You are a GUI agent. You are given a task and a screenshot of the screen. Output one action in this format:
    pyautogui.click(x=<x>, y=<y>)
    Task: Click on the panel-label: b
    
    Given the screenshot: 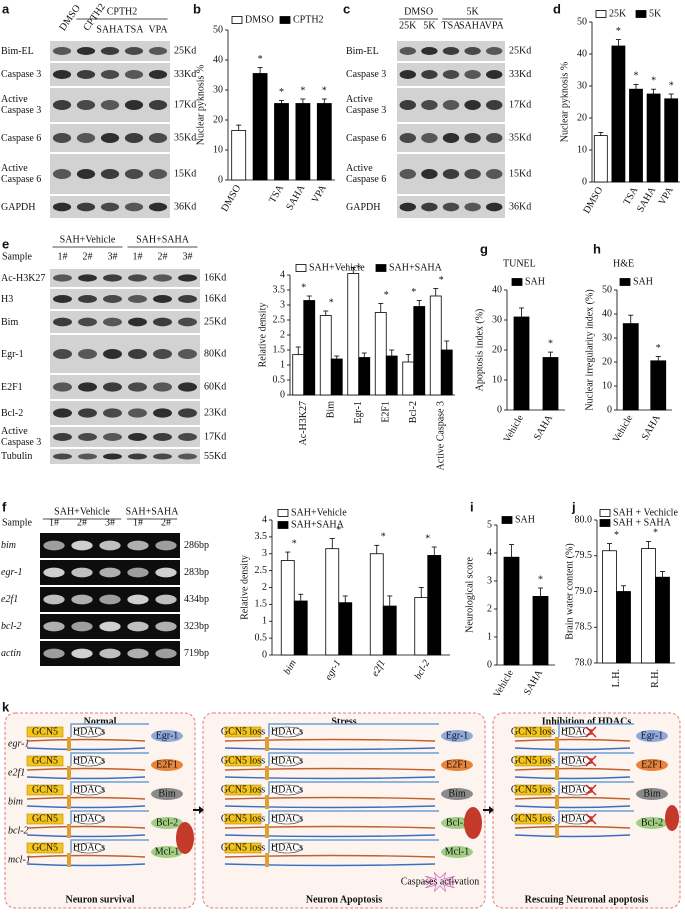 What is the action you would take?
    pyautogui.click(x=197, y=8)
    